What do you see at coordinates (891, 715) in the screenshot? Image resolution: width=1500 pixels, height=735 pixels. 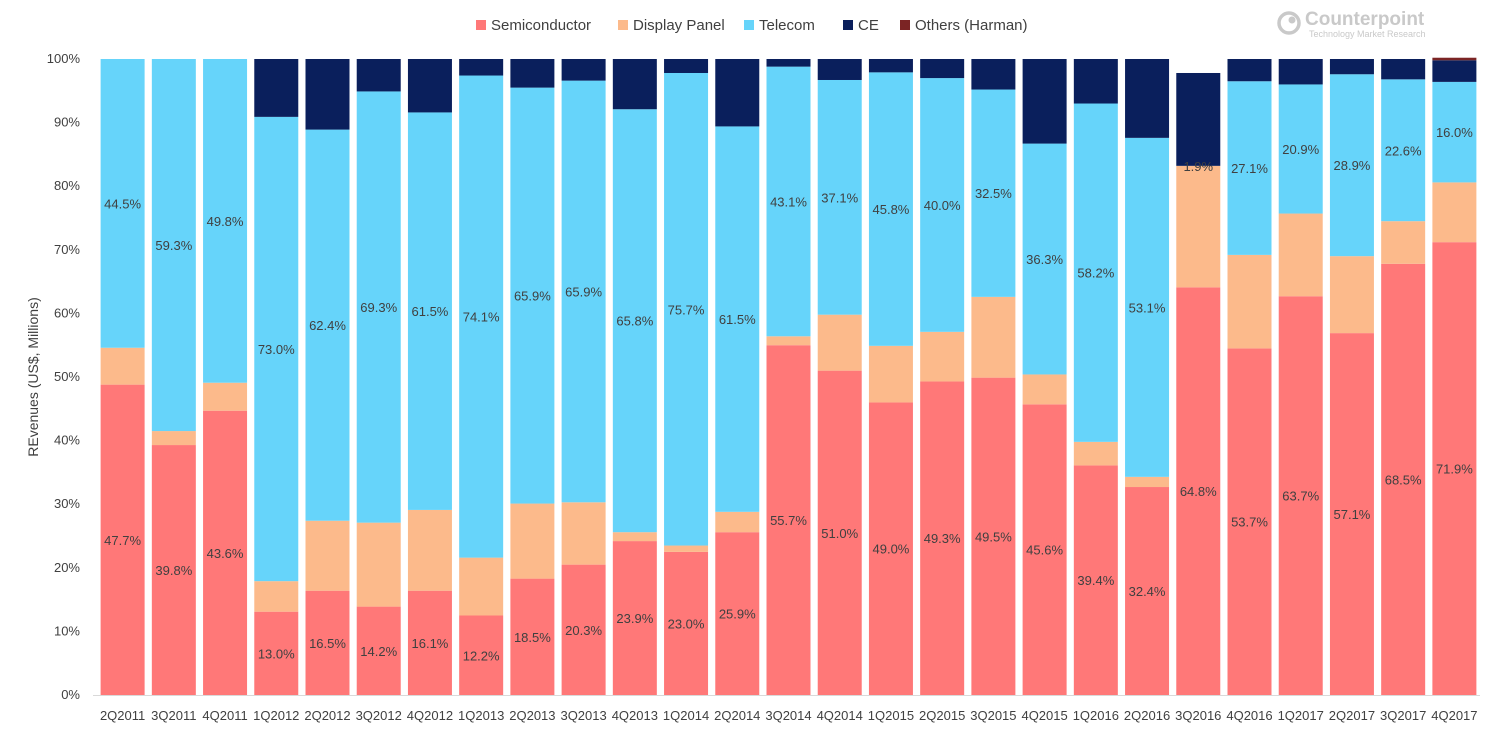 I see `x-tick-label: 1Q2015` at bounding box center [891, 715].